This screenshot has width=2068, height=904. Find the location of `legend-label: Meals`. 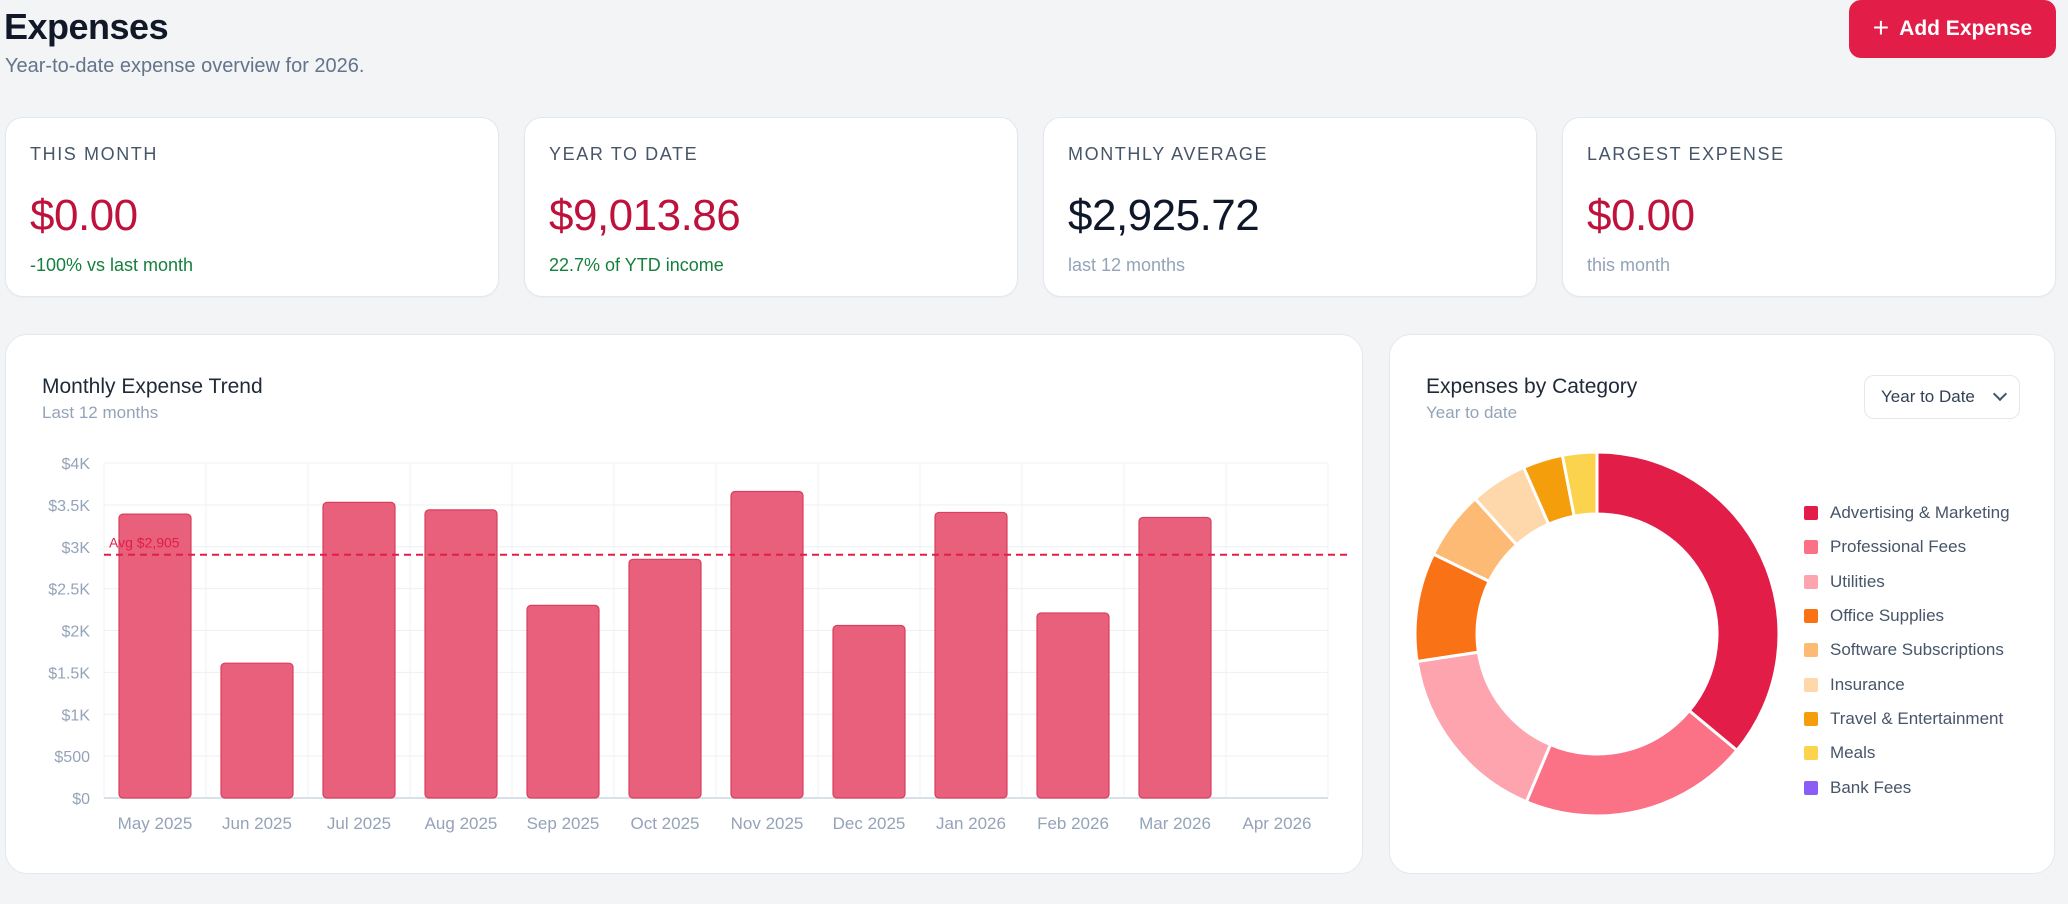

legend-label: Meals is located at coordinates (1853, 753).